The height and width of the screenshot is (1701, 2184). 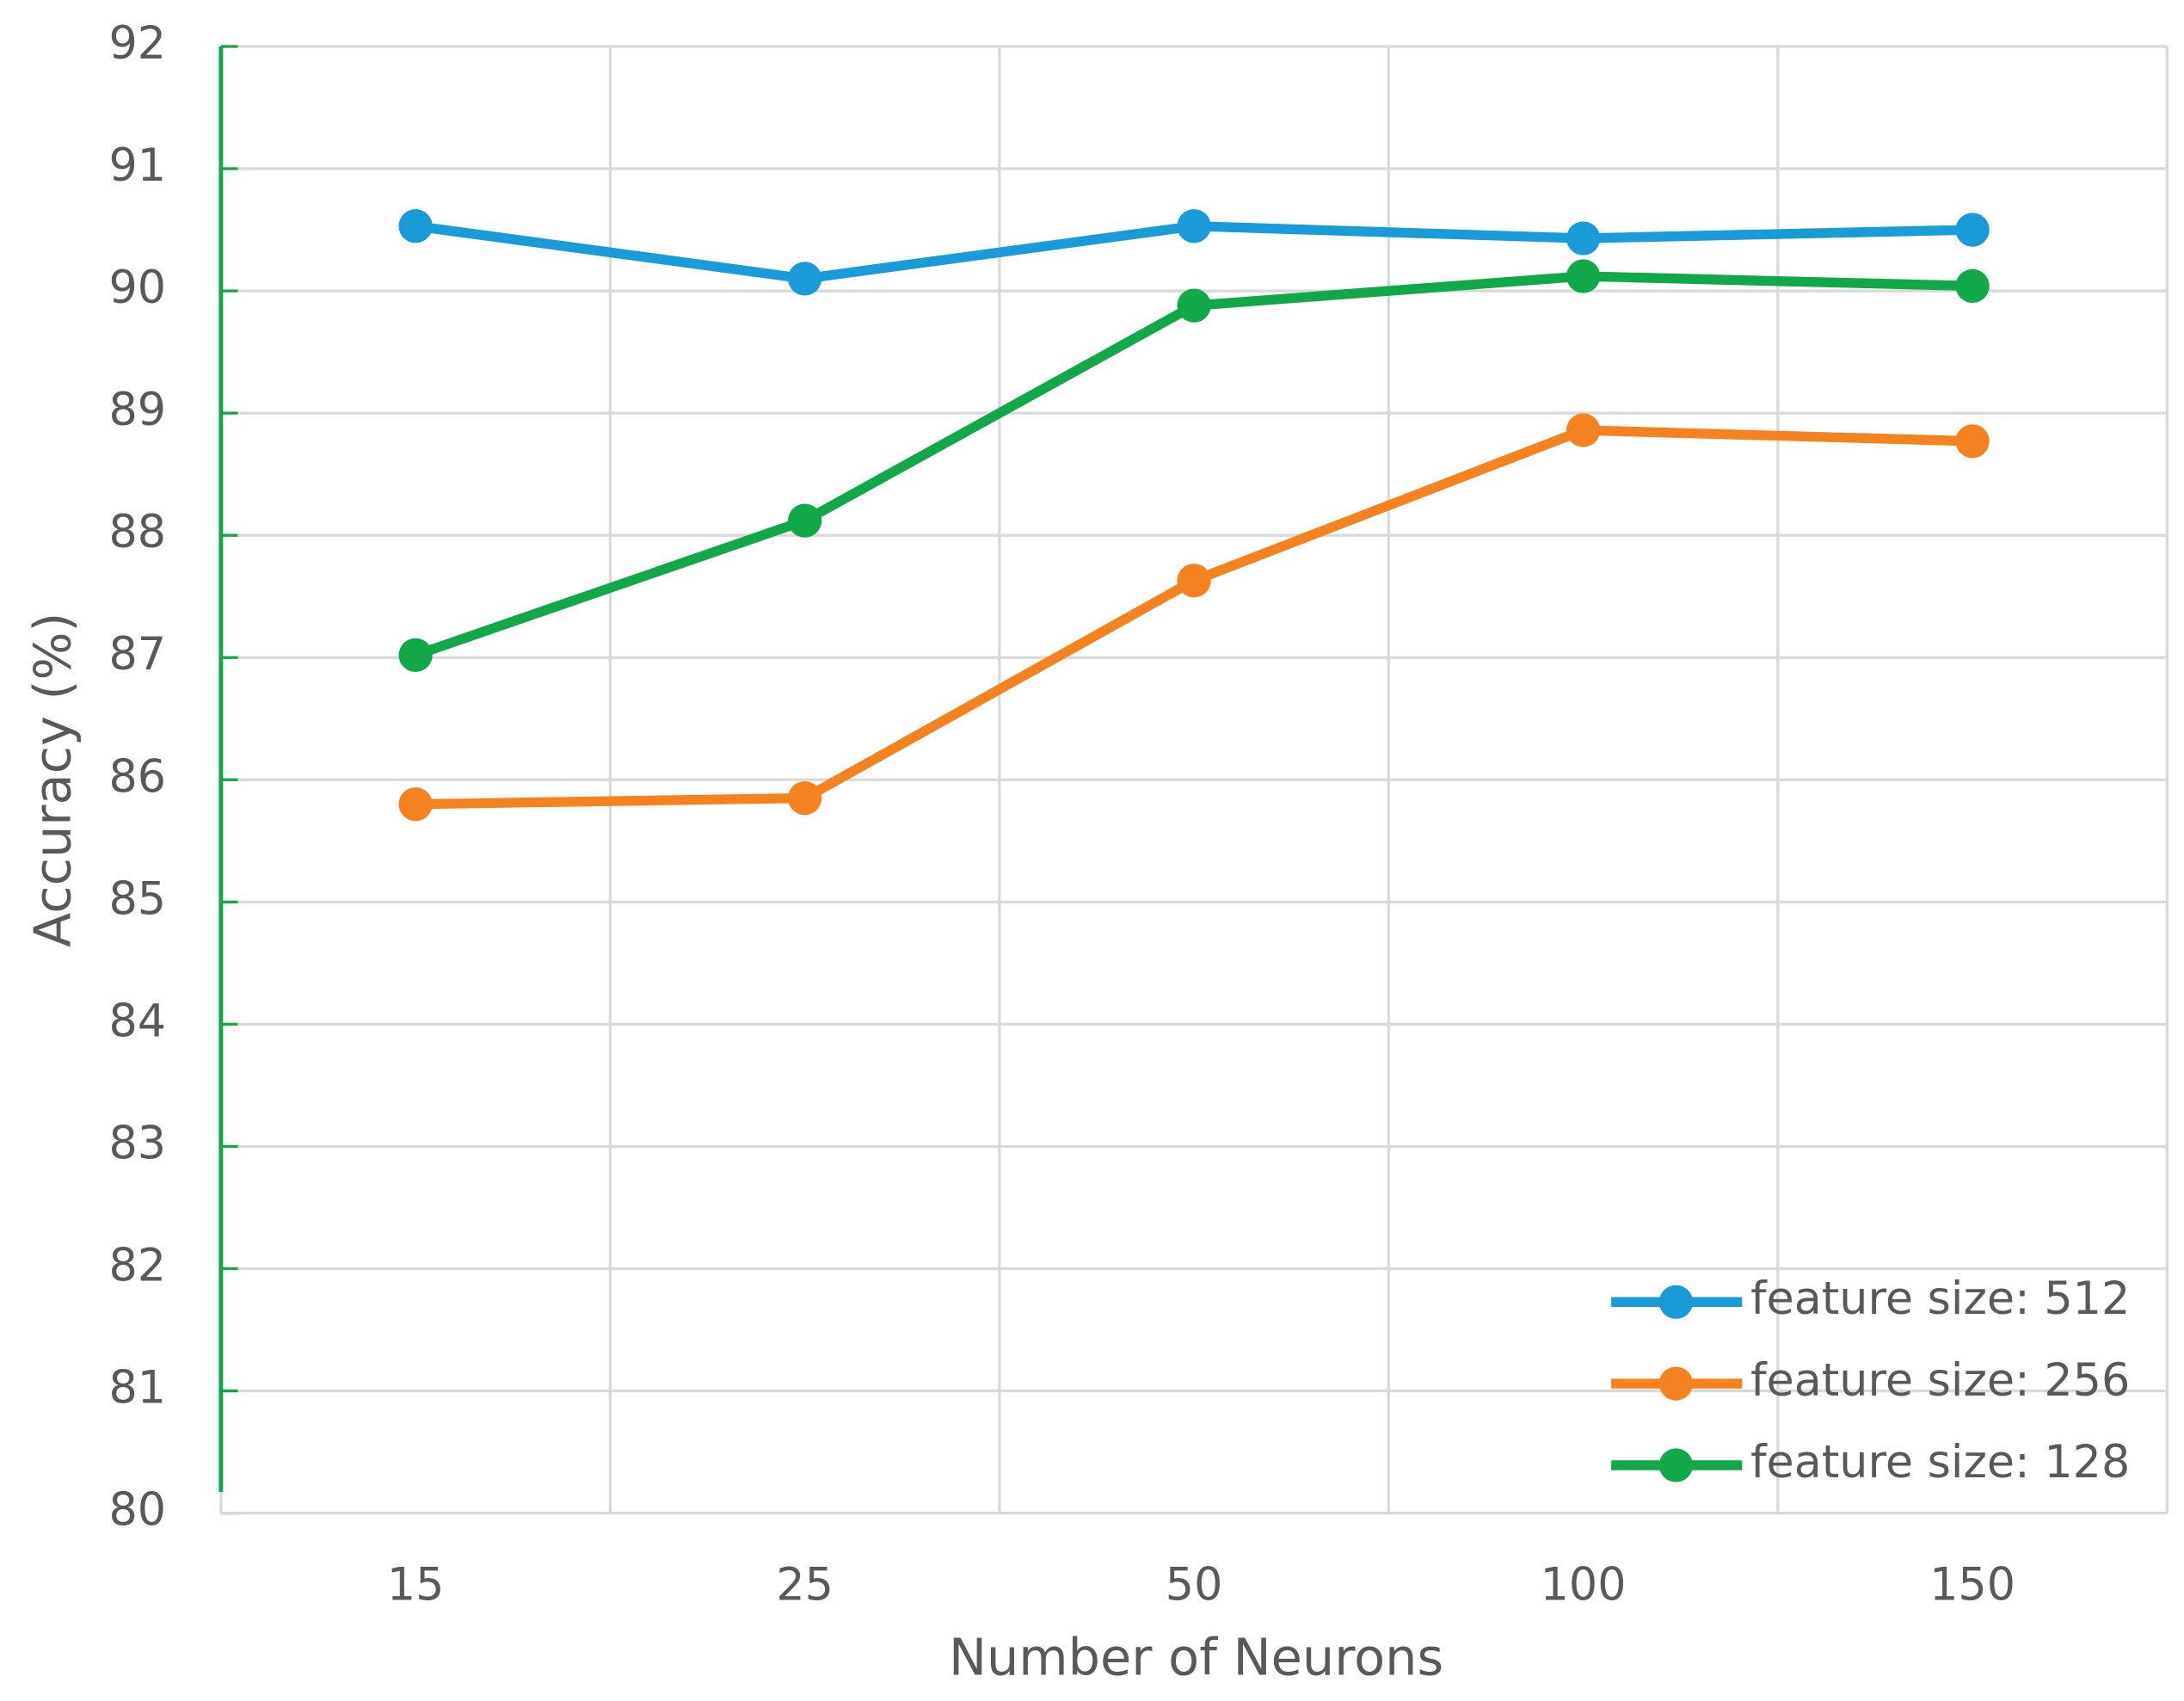 What do you see at coordinates (805, 1584) in the screenshot?
I see `x-tick-label: 25` at bounding box center [805, 1584].